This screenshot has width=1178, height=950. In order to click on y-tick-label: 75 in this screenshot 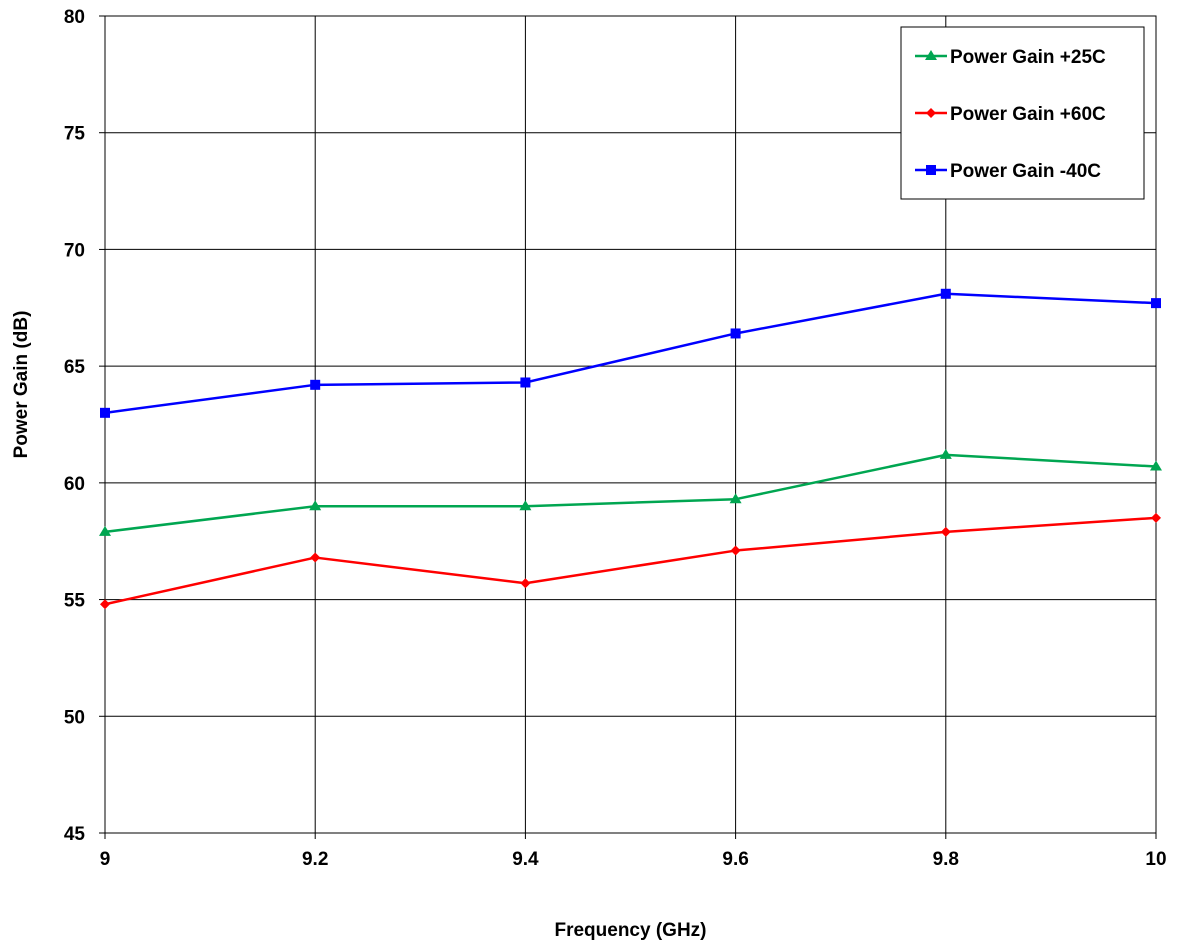, I will do `click(75, 134)`.